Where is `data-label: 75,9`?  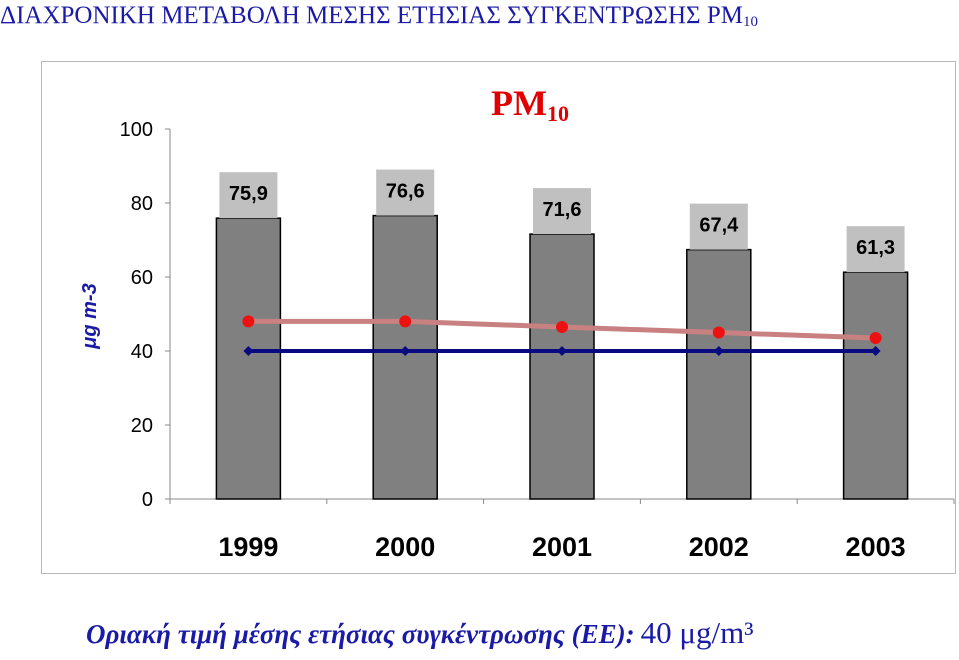
data-label: 75,9 is located at coordinates (248, 194).